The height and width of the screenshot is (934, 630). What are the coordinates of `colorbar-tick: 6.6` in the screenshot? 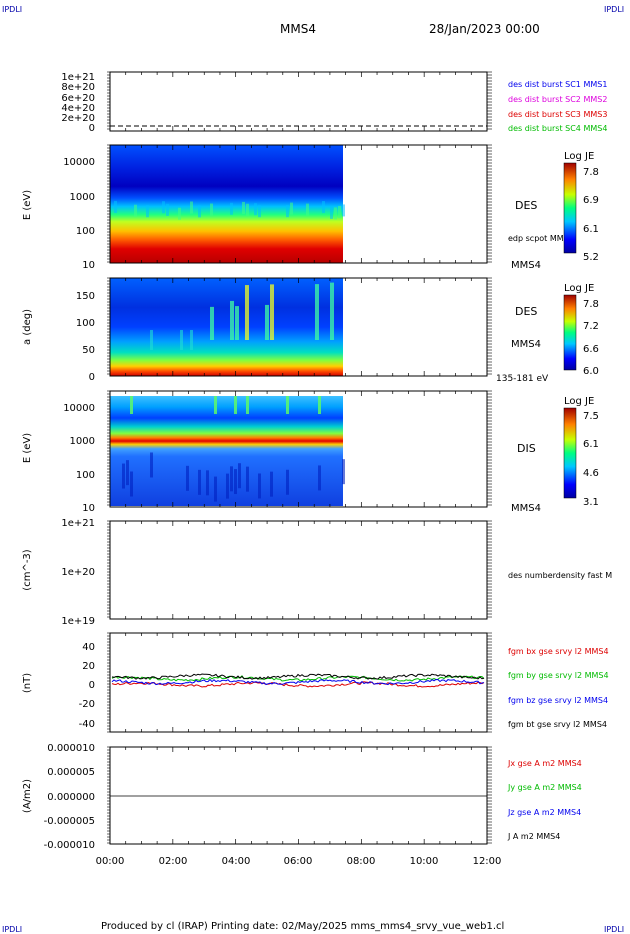 It's located at (591, 349).